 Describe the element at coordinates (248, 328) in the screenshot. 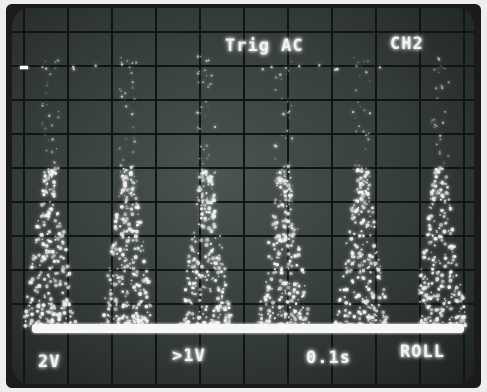

I see `baseline-trace` at that location.